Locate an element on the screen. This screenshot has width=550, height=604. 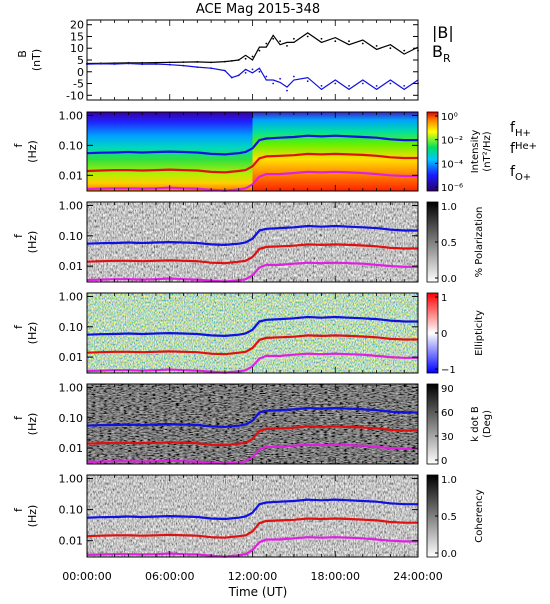
colorbar-tick-label: 10⁻⁴ is located at coordinates (452, 164).